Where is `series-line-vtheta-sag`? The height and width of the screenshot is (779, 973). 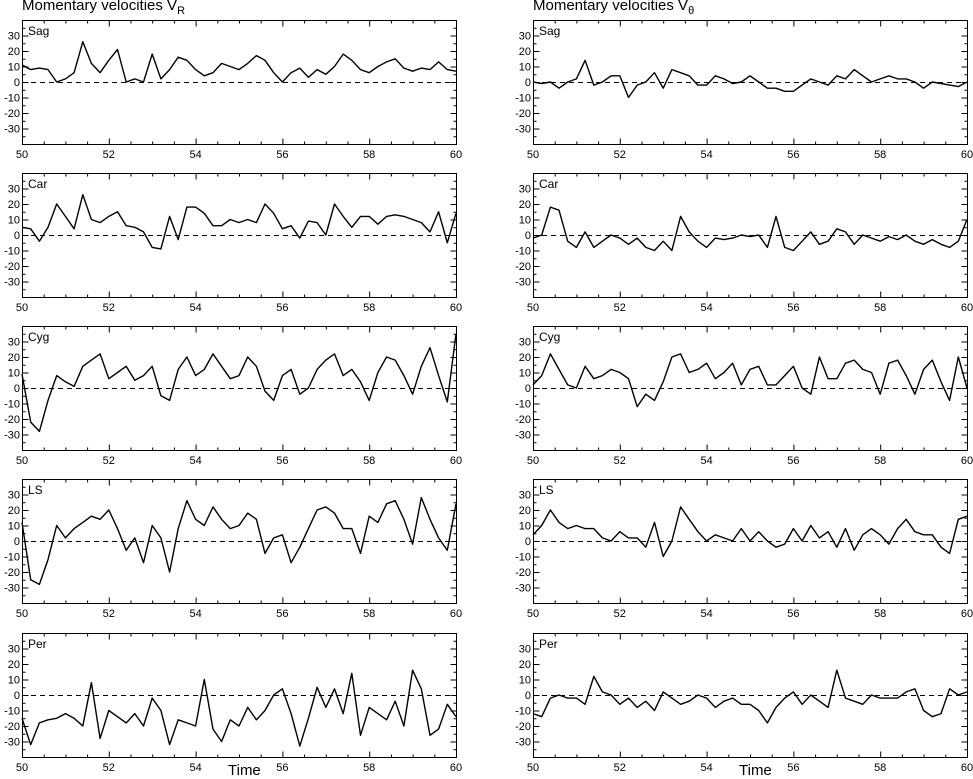
series-line-vtheta-sag is located at coordinates (750, 79).